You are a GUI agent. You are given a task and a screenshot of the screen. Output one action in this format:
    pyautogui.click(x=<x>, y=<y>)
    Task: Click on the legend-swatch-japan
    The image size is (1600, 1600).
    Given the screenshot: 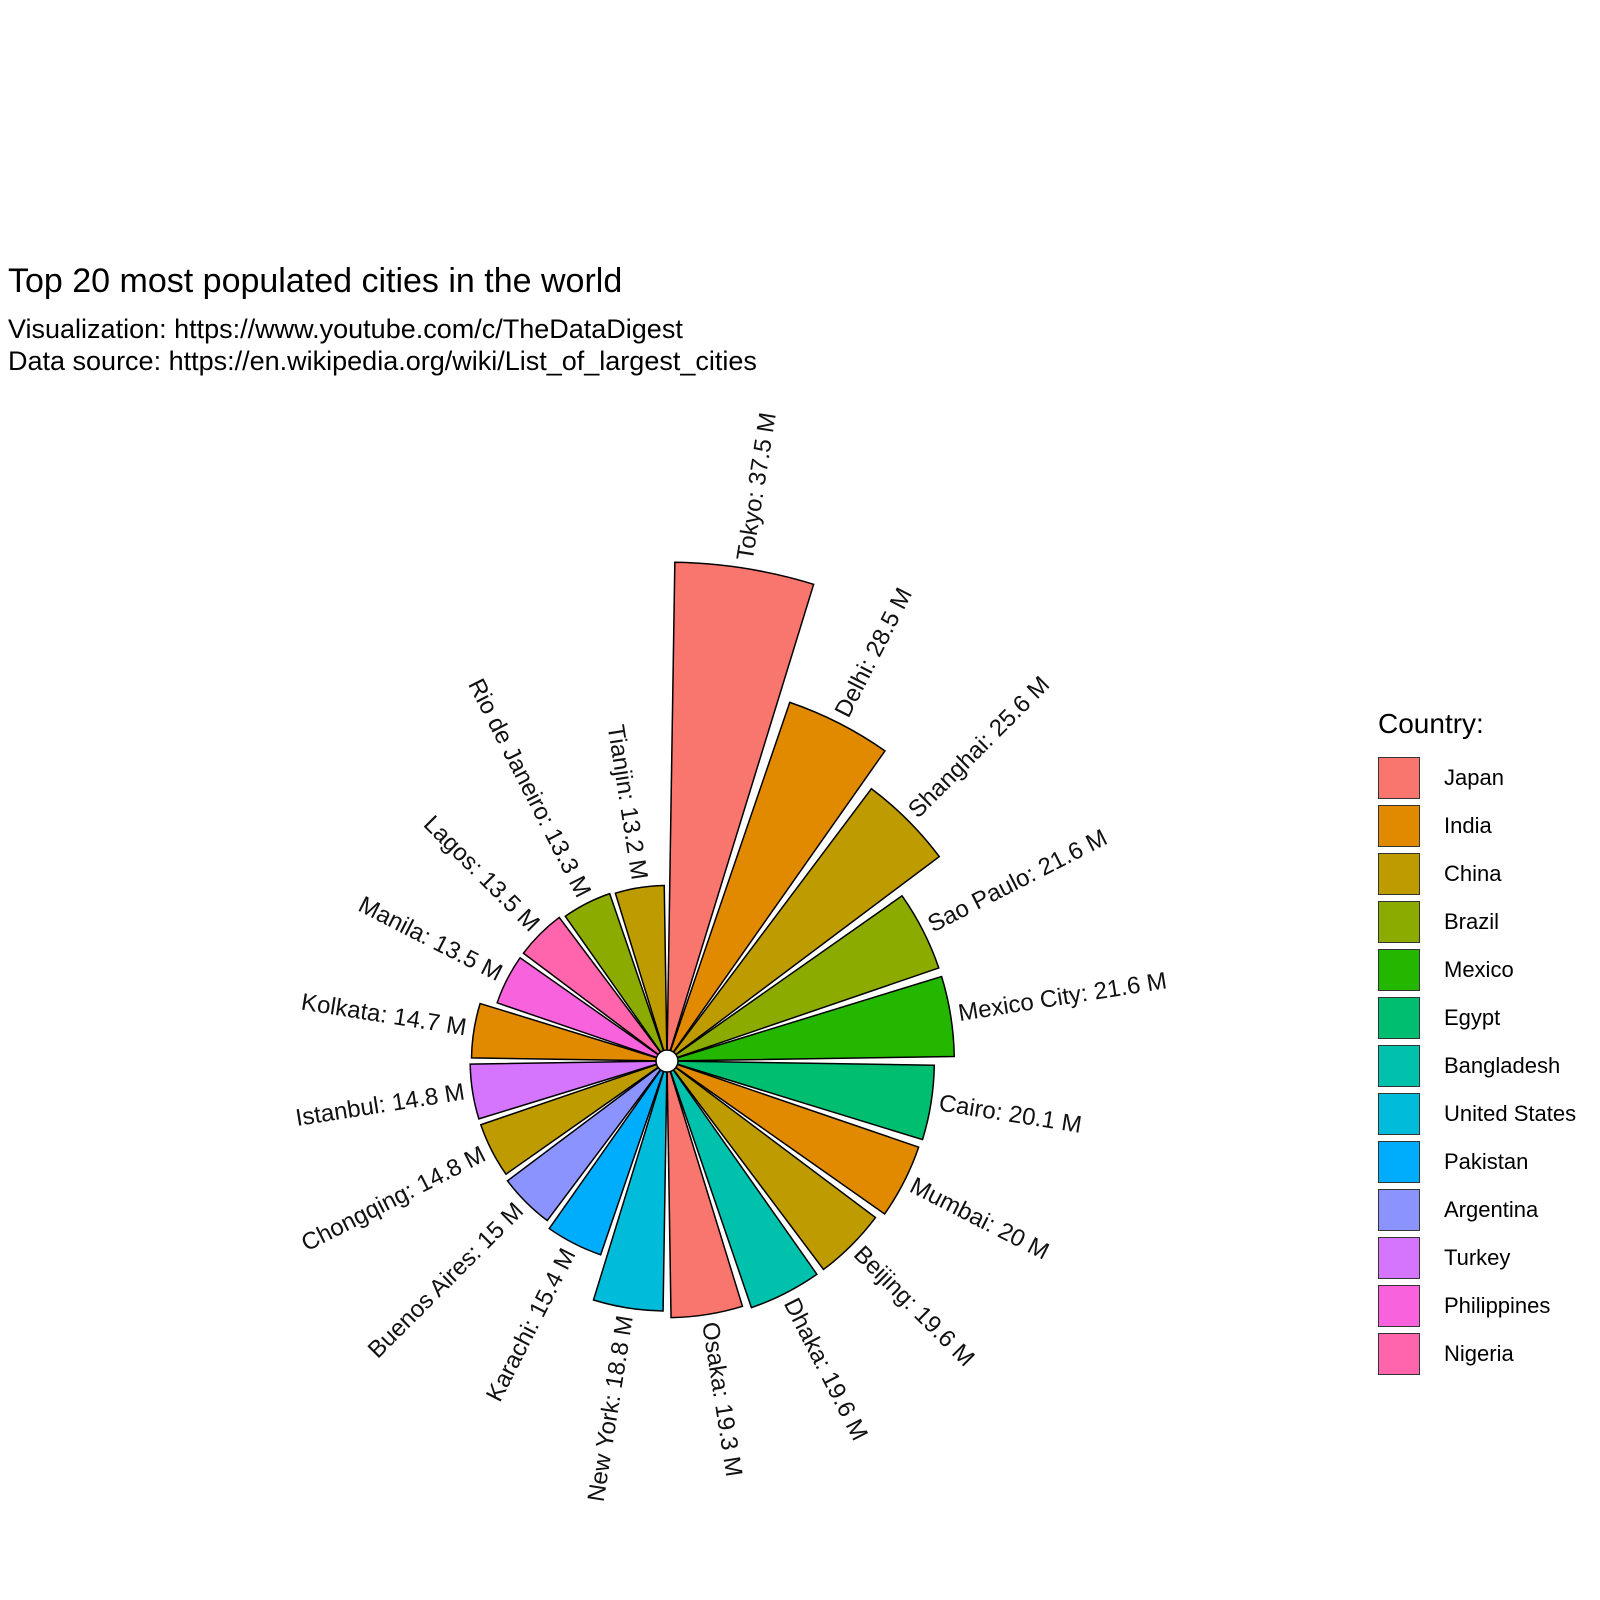 What is the action you would take?
    pyautogui.click(x=1399, y=778)
    